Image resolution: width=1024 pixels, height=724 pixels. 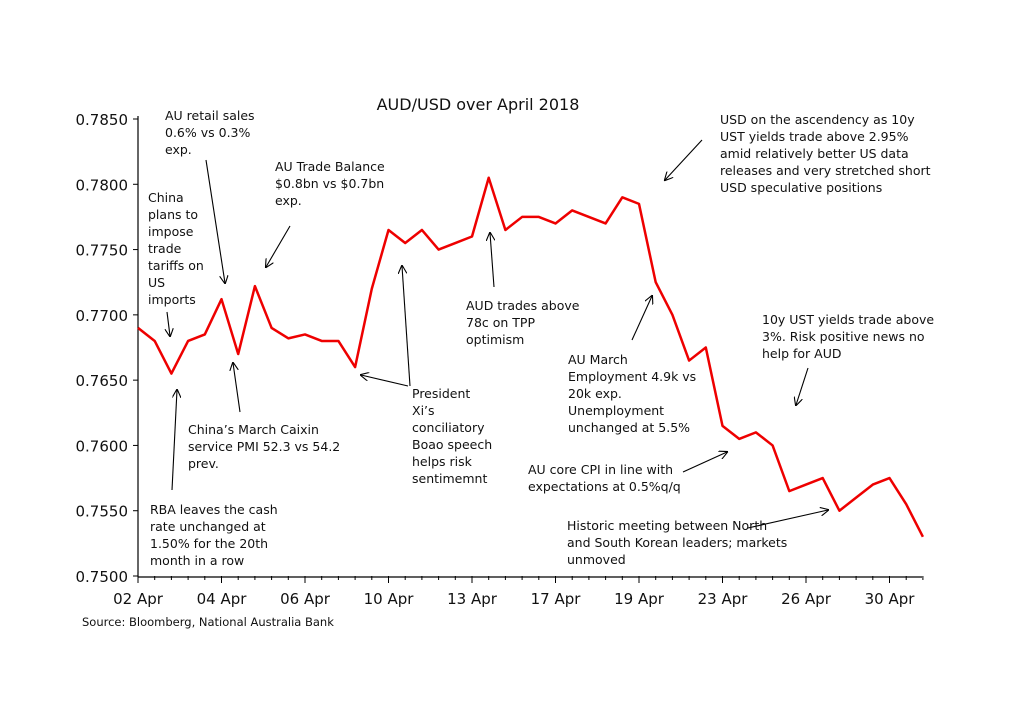 I want to click on annotation: month in a row, so click(x=197, y=560).